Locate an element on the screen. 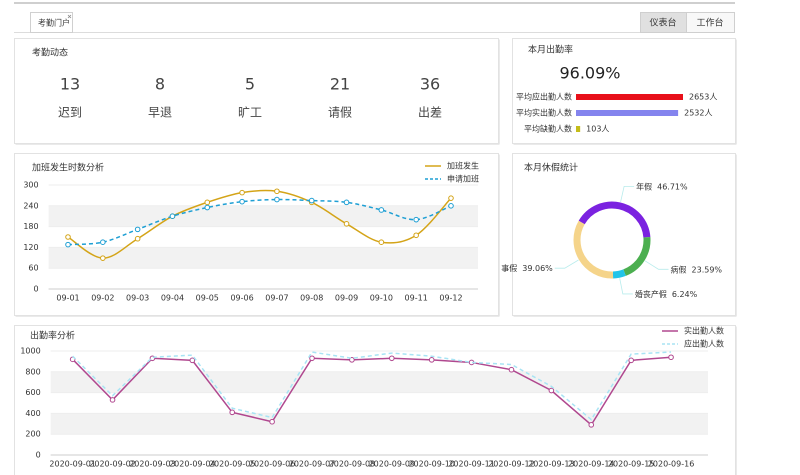 Image resolution: width=800 pixels, height=475 pixels. stat-value: 13 is located at coordinates (70, 84).